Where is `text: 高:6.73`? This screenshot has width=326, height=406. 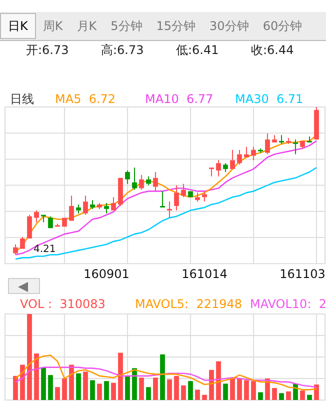 text: 高:6.73 is located at coordinates (122, 50).